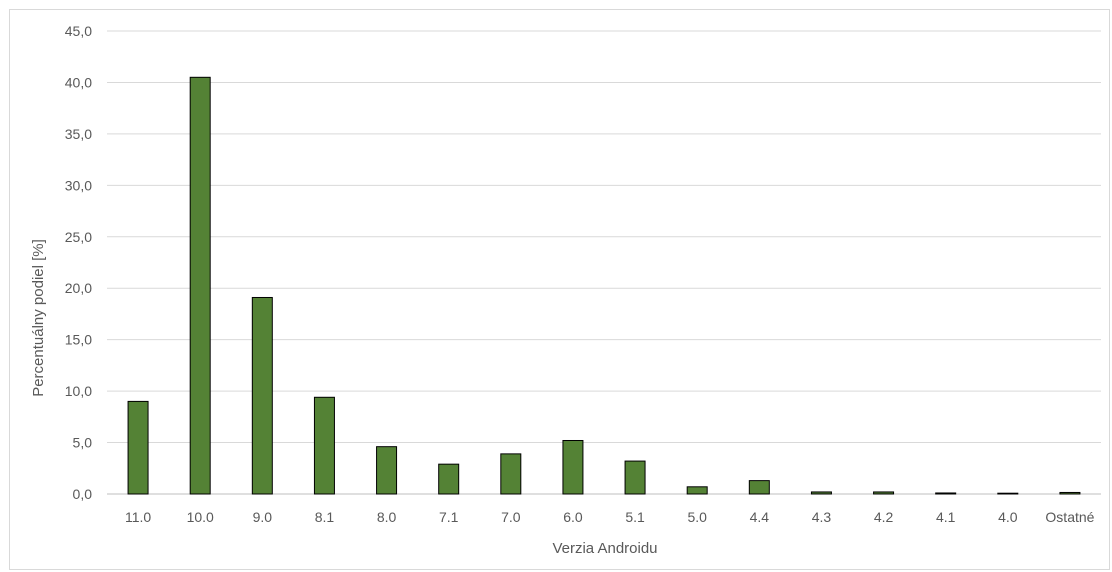  I want to click on x-tick-label: 5.1, so click(635, 517).